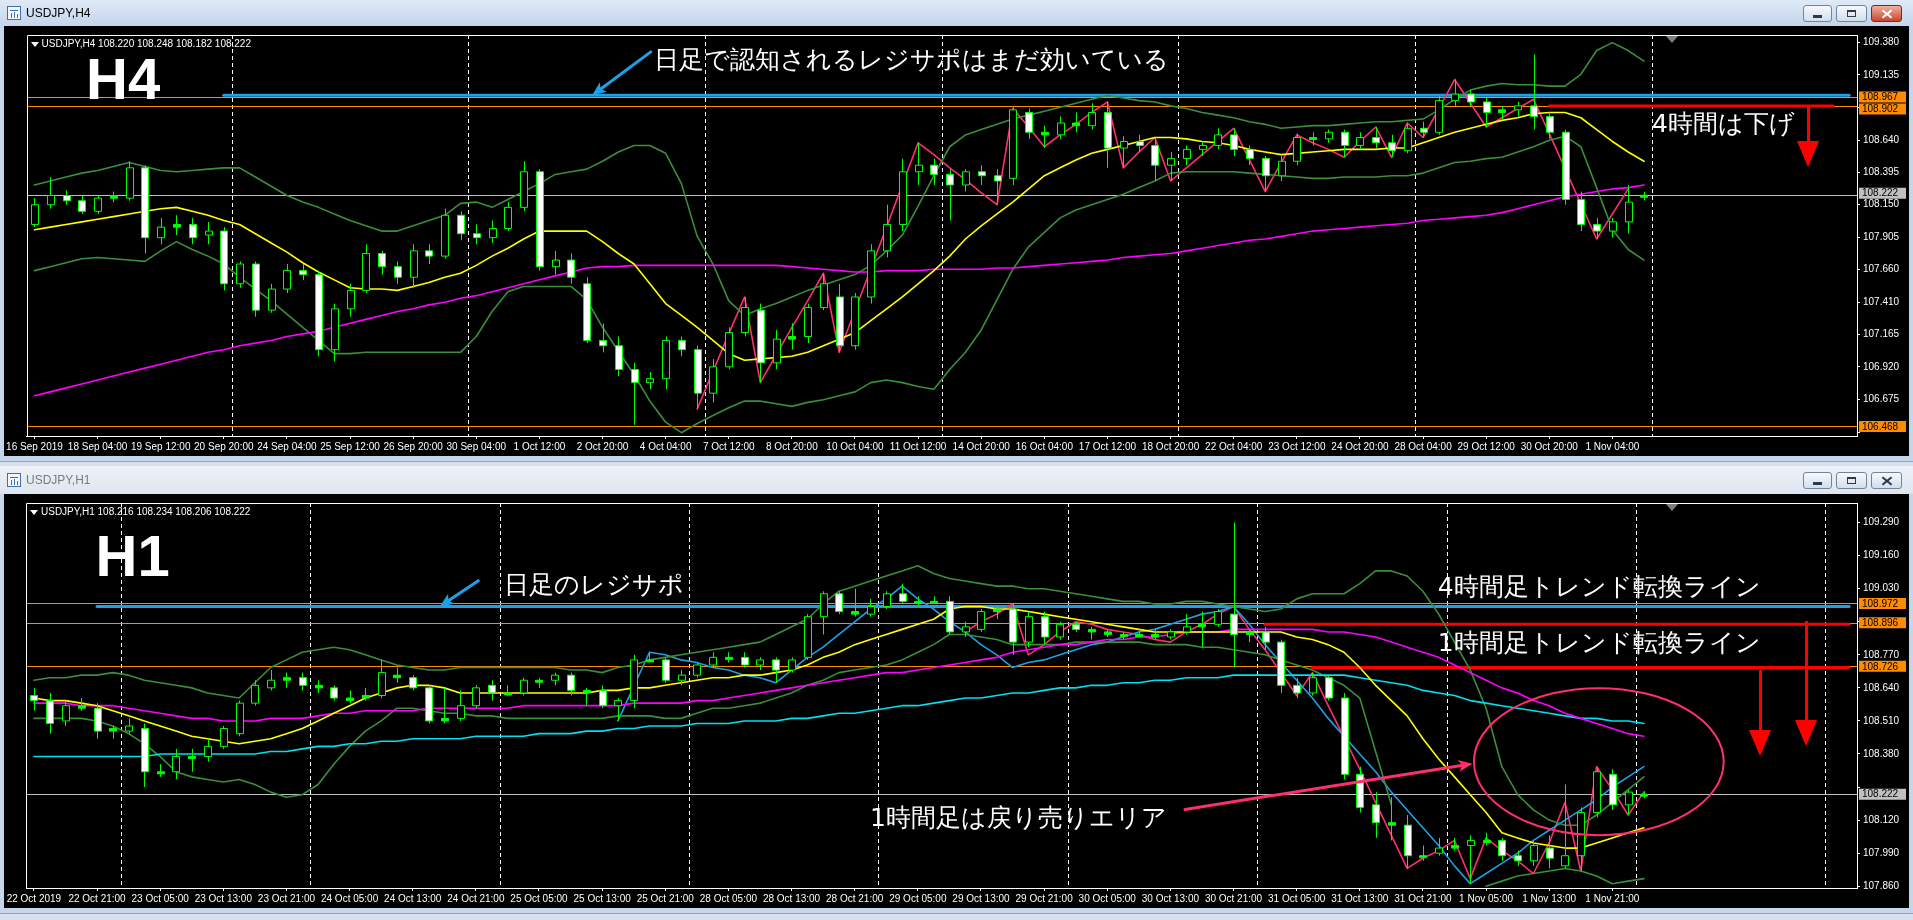 This screenshot has height=920, width=1913. I want to click on y-tick-label: 107.860, so click(1881, 885).